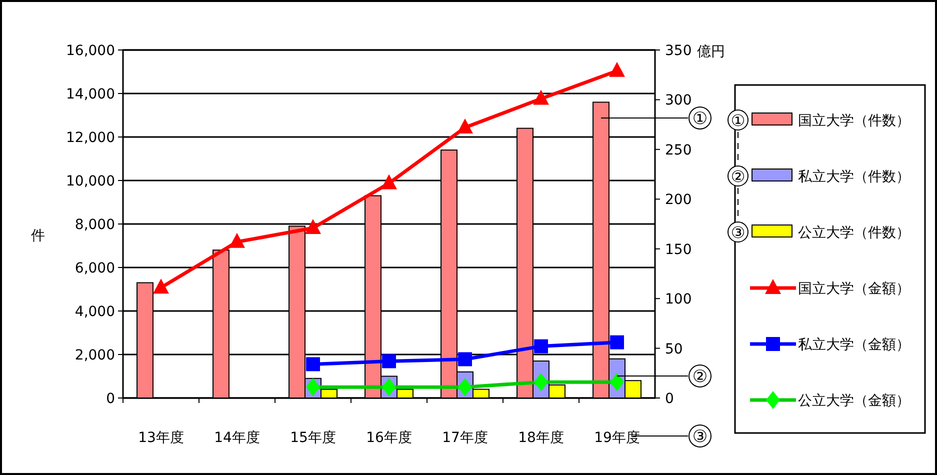 The image size is (937, 475). I want to click on y-tick-label: 8,000, so click(94, 225).